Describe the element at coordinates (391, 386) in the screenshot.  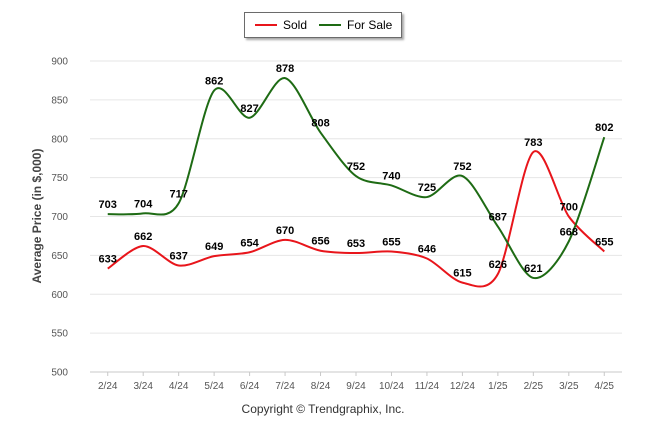
I see `x-tick-label: 10/24` at that location.